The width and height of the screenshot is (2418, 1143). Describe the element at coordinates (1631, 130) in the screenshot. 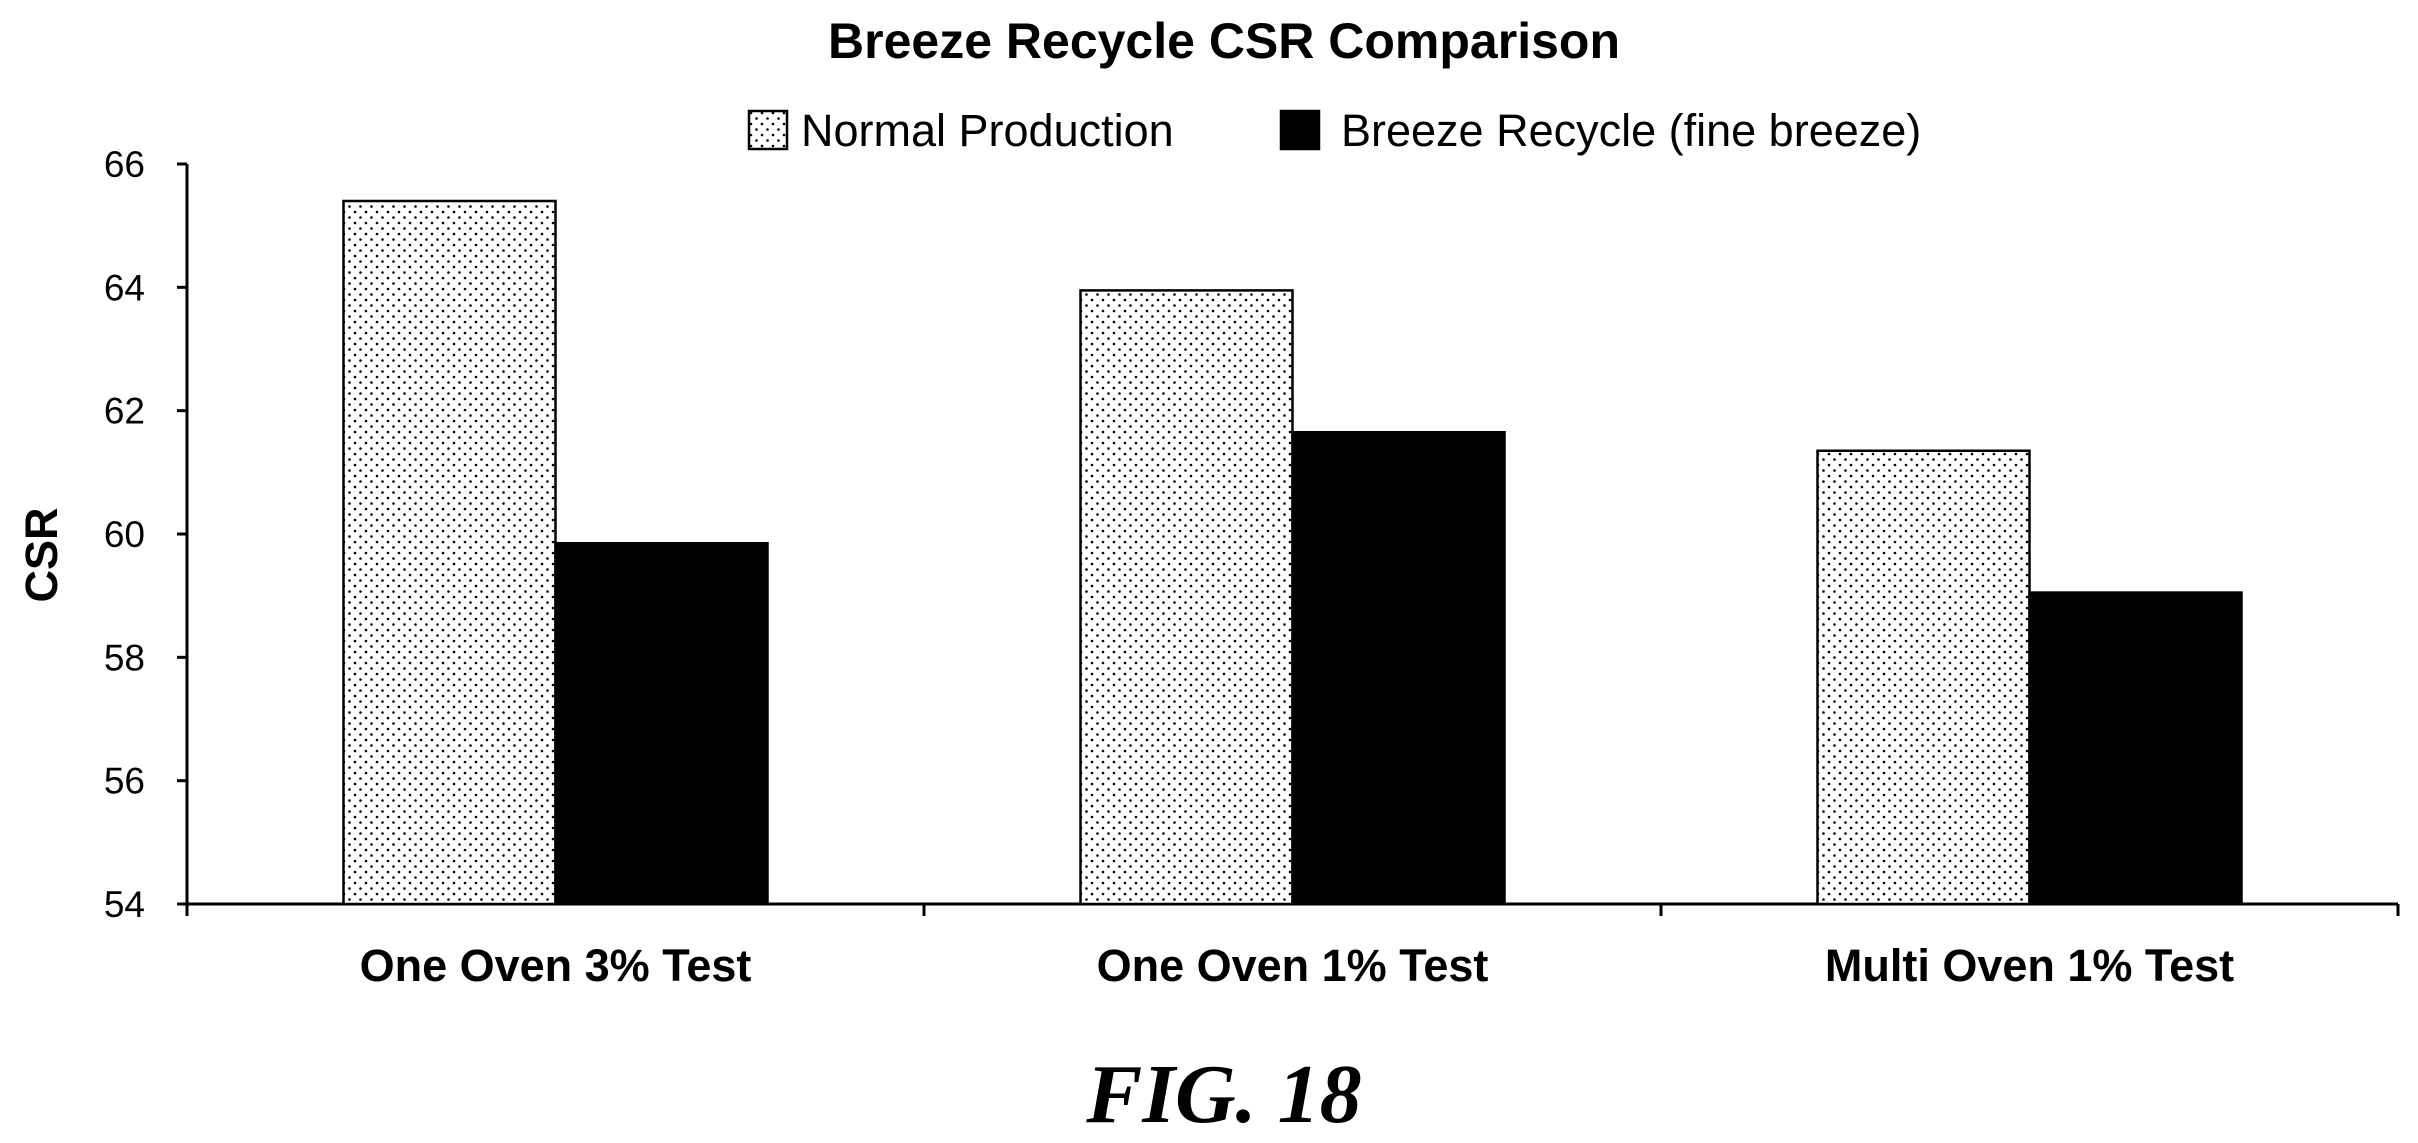

I see `legend-label: Breeze Recycle (fine breeze)` at that location.